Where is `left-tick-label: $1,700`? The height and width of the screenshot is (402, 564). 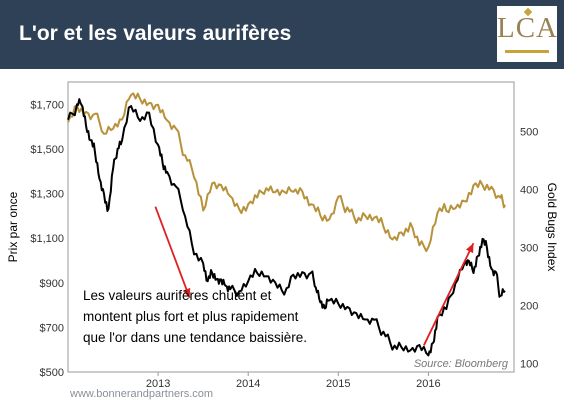 left-tick-label: $1,700 is located at coordinates (47, 105).